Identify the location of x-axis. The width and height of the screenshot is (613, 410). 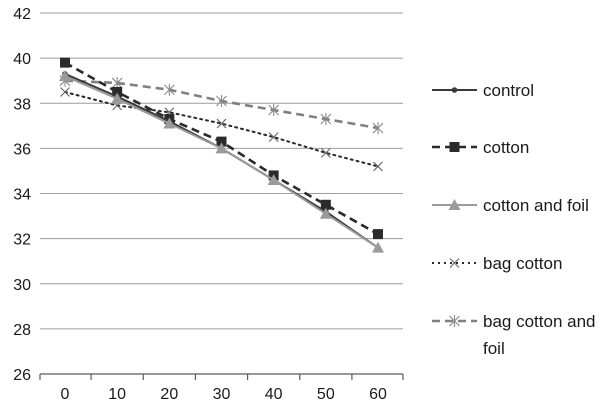
(221, 376).